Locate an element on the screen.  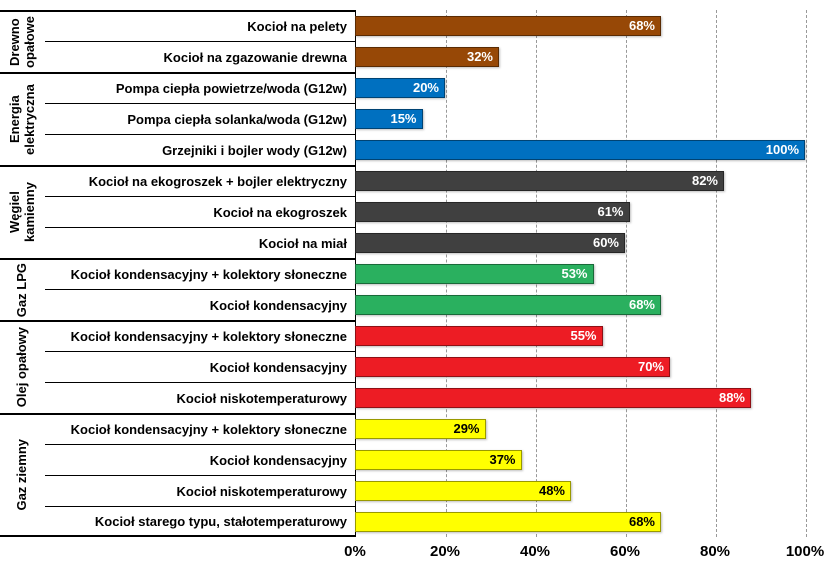
group-label-text: Gaz ziemny is located at coordinates (22, 475).